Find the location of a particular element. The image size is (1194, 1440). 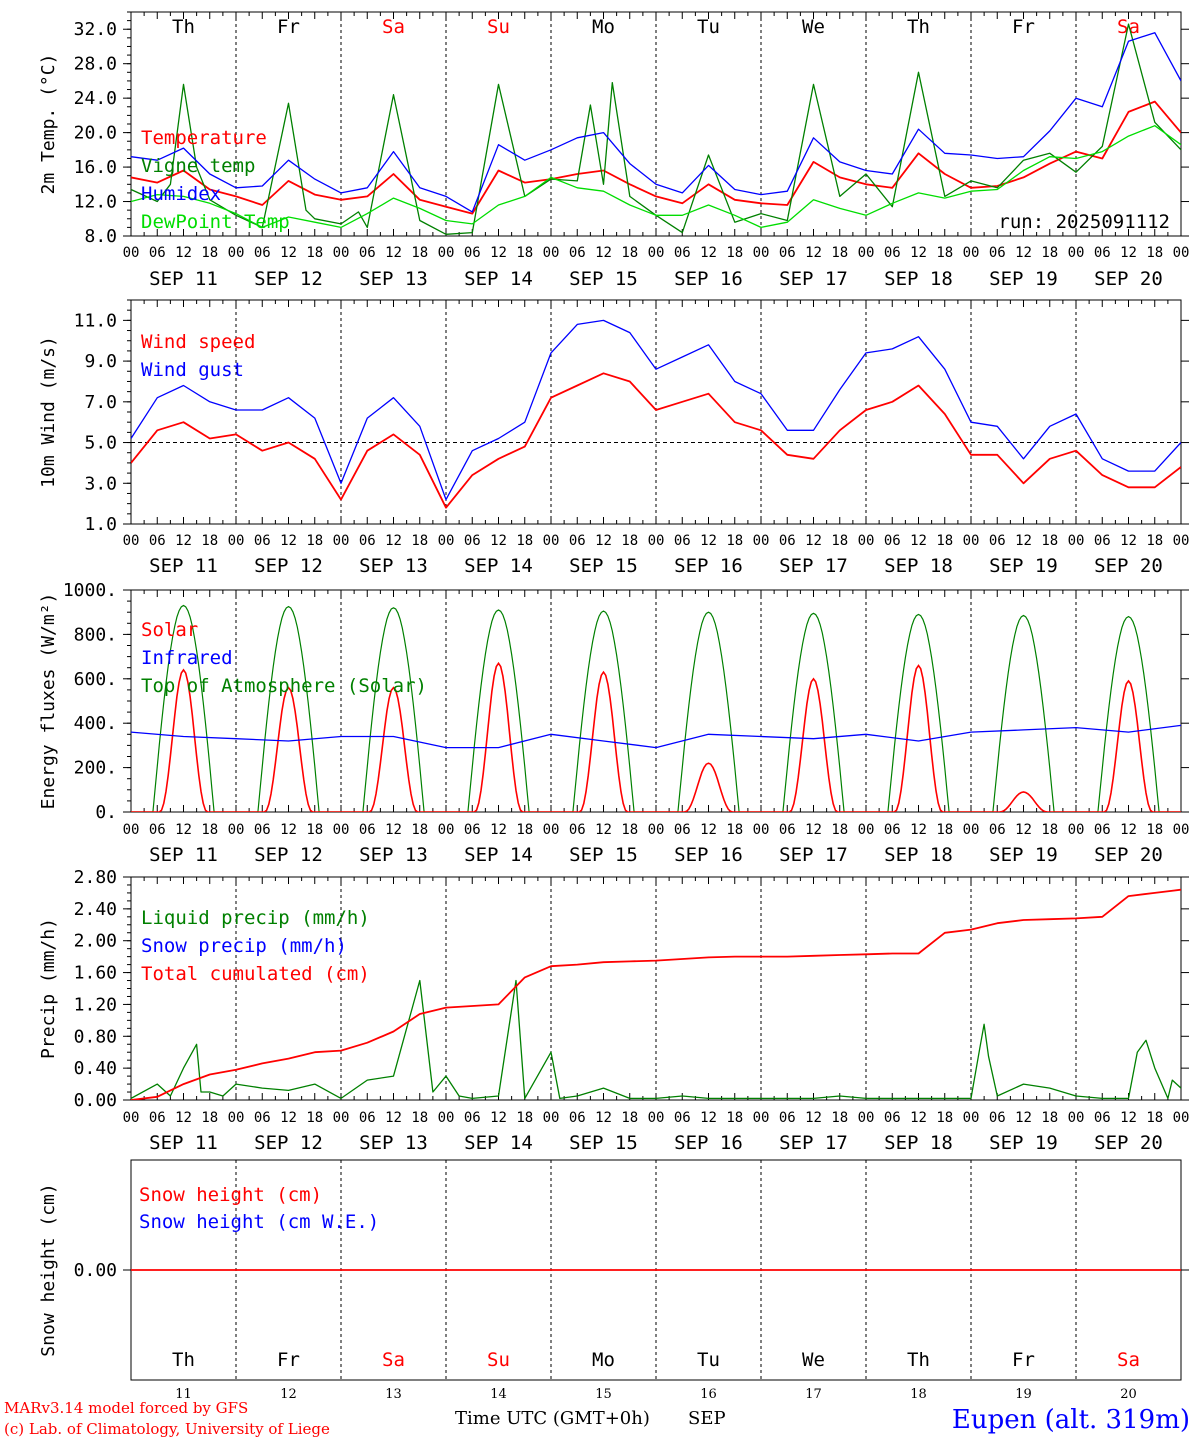

x-date-label: SEP 18 is located at coordinates (918, 566).